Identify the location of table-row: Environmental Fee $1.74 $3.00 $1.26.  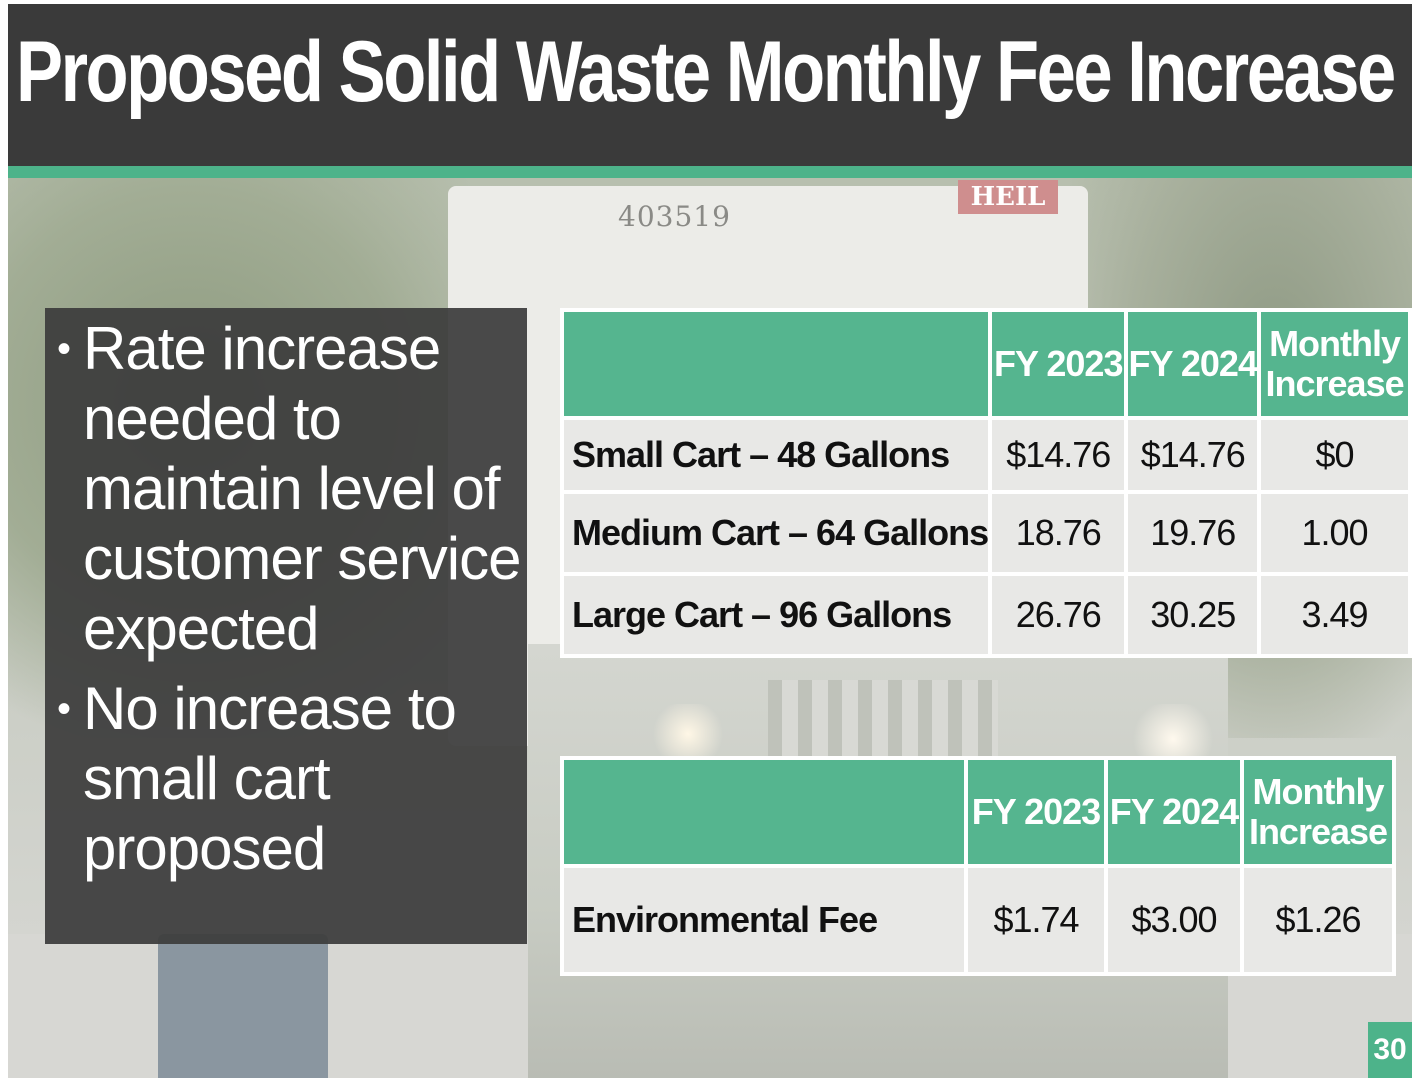
(978, 920).